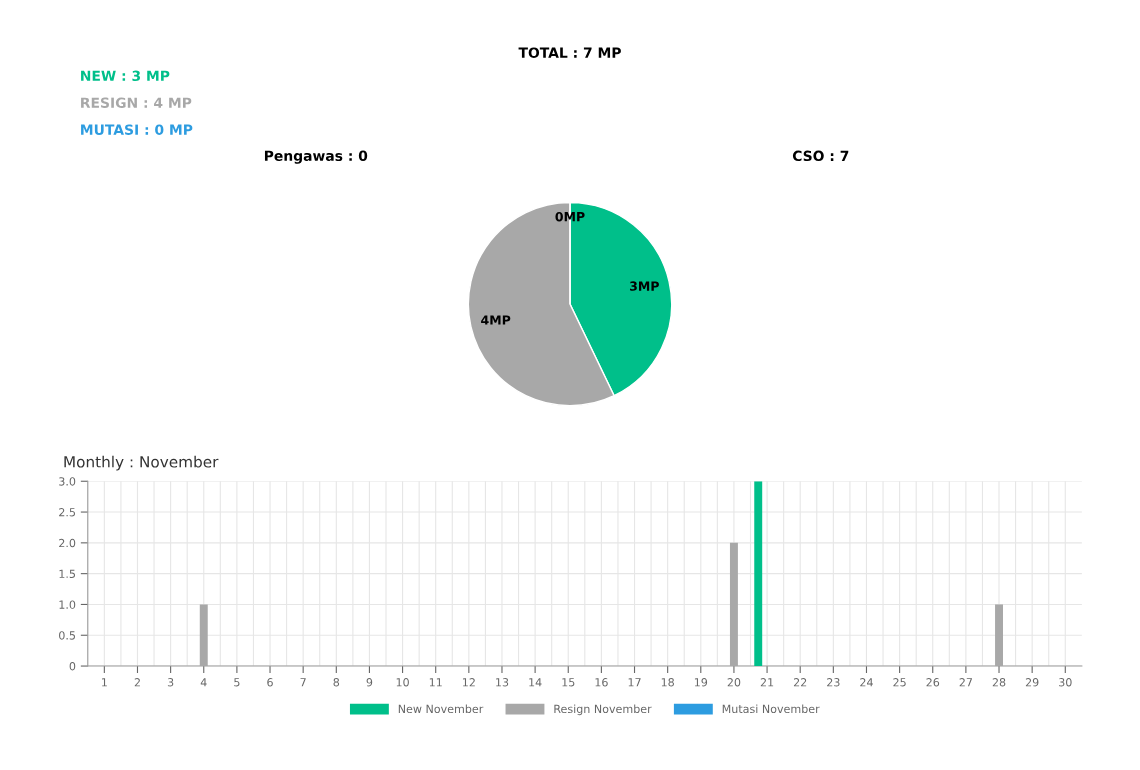 The height and width of the screenshot is (770, 1140). What do you see at coordinates (866, 682) in the screenshot?
I see `x-tick-label: 24` at bounding box center [866, 682].